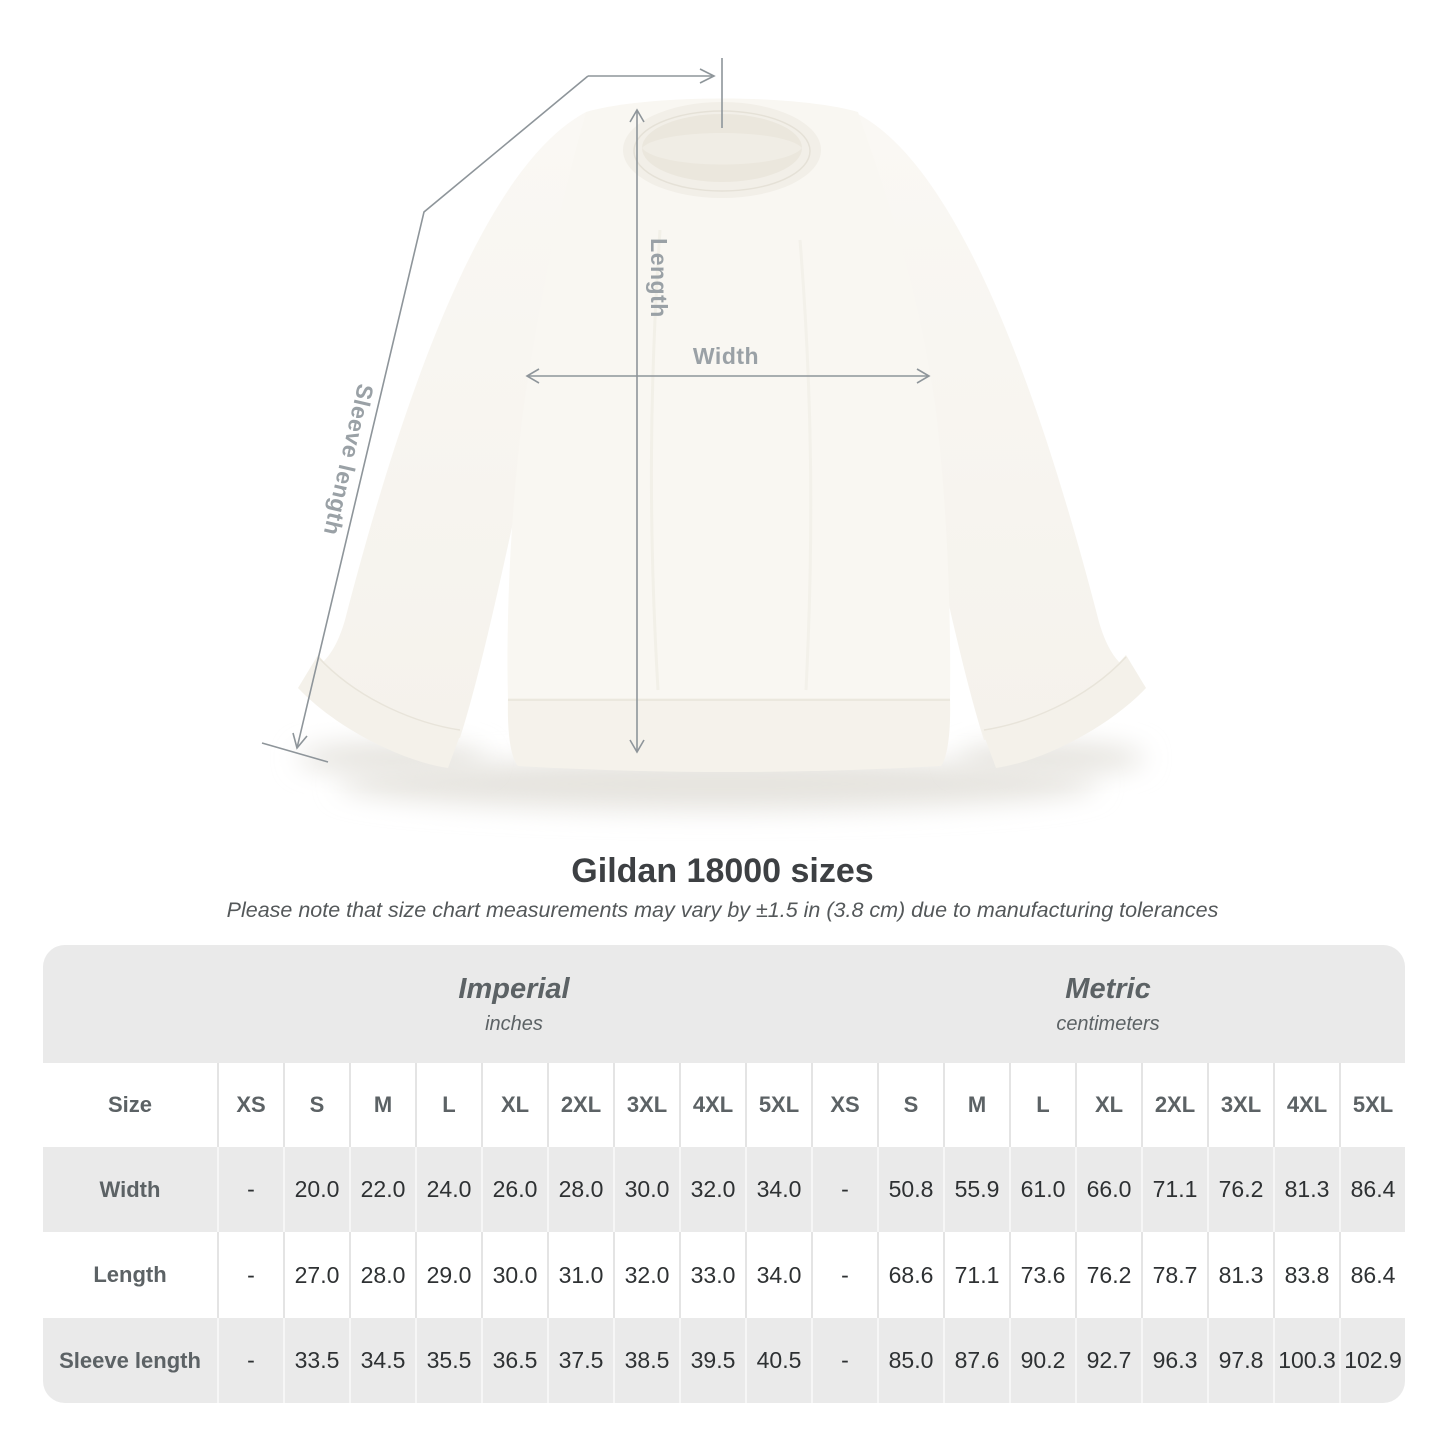 The height and width of the screenshot is (1445, 1445). Describe the element at coordinates (316, 1360) in the screenshot. I see `measurement-value-cell: 33.5` at that location.